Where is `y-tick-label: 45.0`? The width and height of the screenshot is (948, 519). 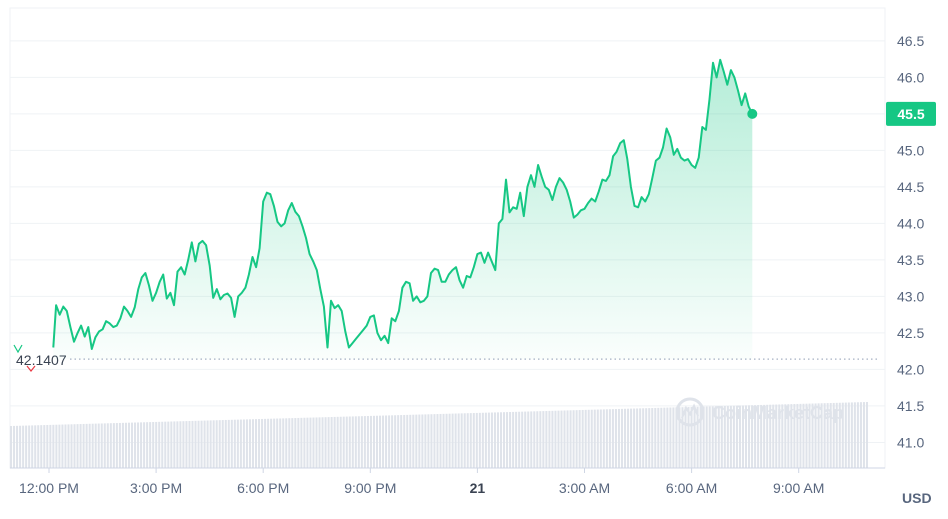
y-tick-label: 45.0 is located at coordinates (910, 150).